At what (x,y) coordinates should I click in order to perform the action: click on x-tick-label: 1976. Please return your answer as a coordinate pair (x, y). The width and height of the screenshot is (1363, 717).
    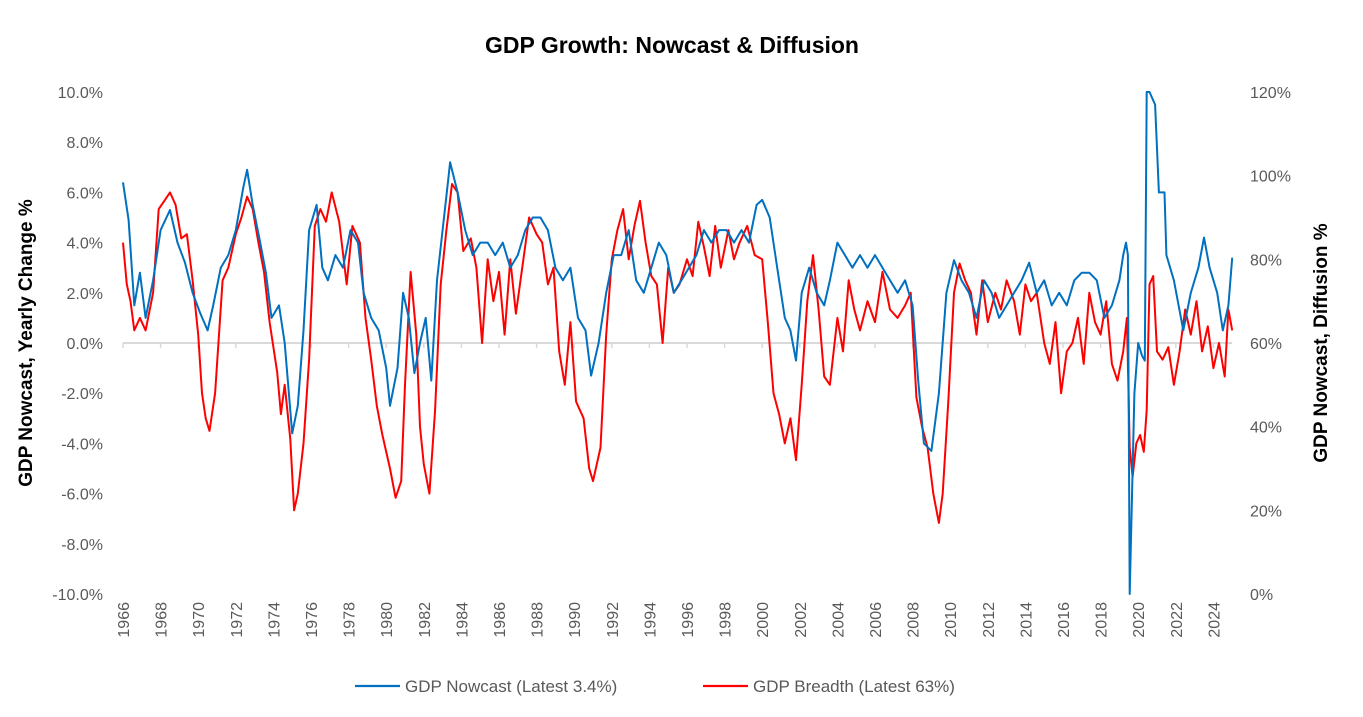
    Looking at the image, I should click on (312, 620).